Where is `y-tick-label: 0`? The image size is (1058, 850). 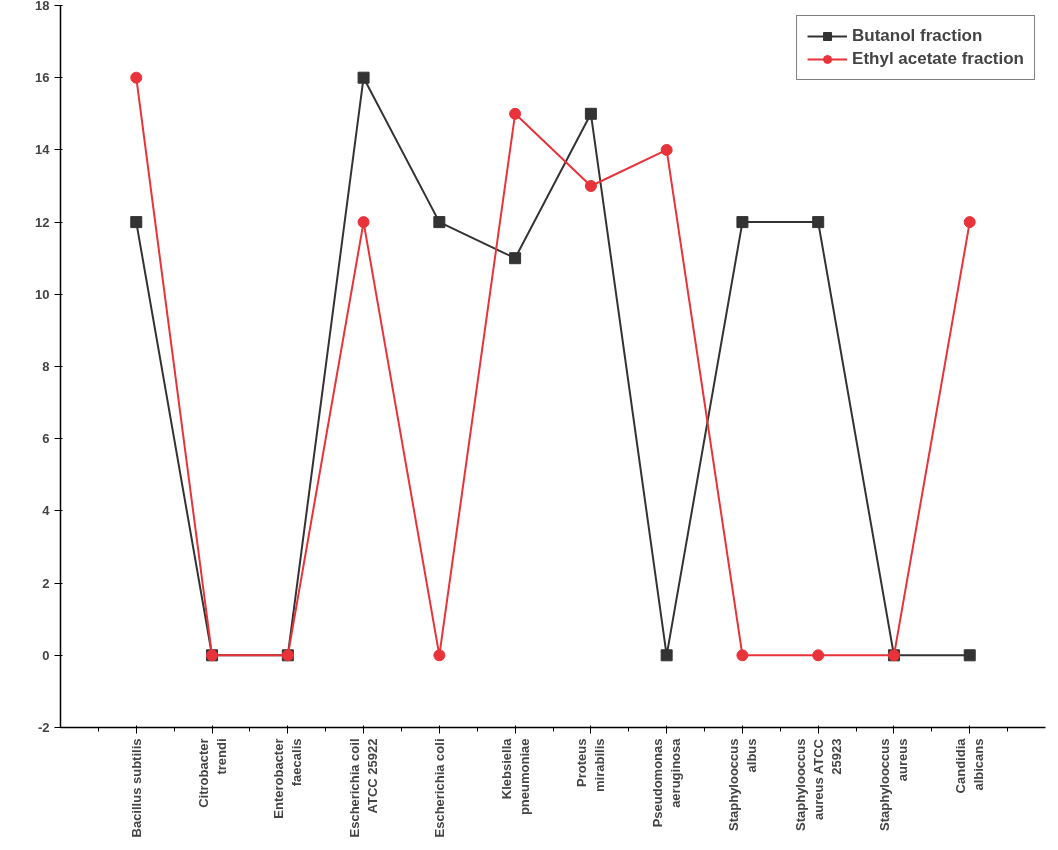 y-tick-label: 0 is located at coordinates (46, 655).